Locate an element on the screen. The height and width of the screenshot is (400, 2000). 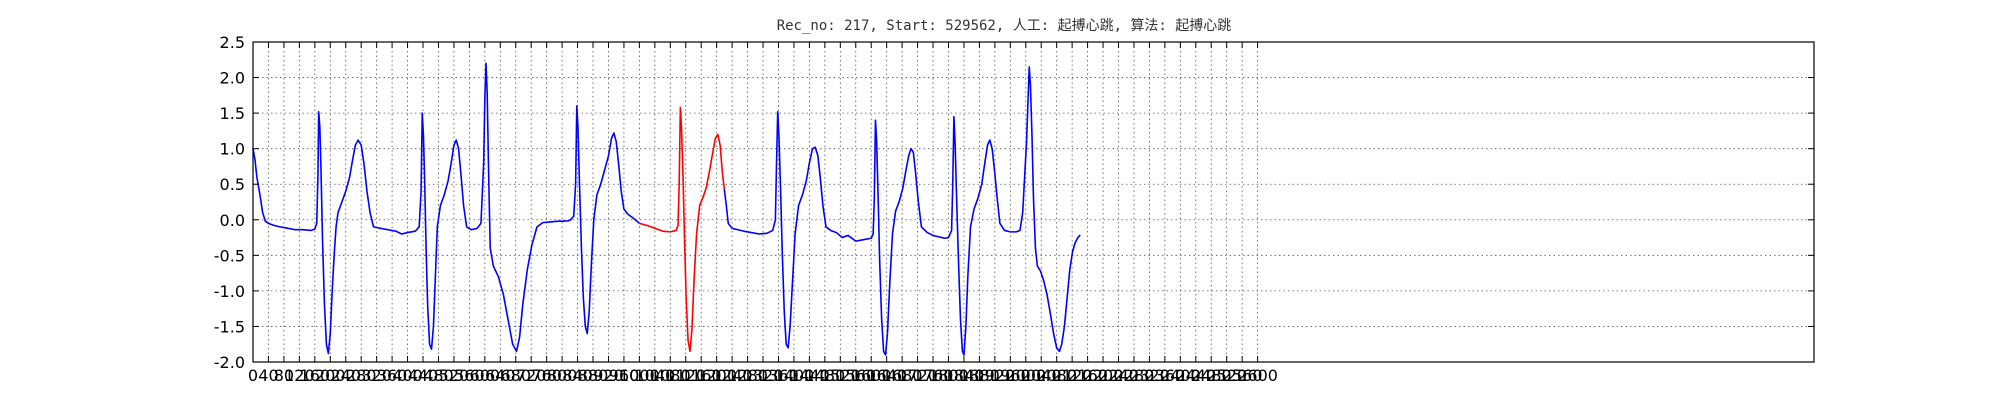
x-tick-label: 2440 is located at coordinates (1195, 375).